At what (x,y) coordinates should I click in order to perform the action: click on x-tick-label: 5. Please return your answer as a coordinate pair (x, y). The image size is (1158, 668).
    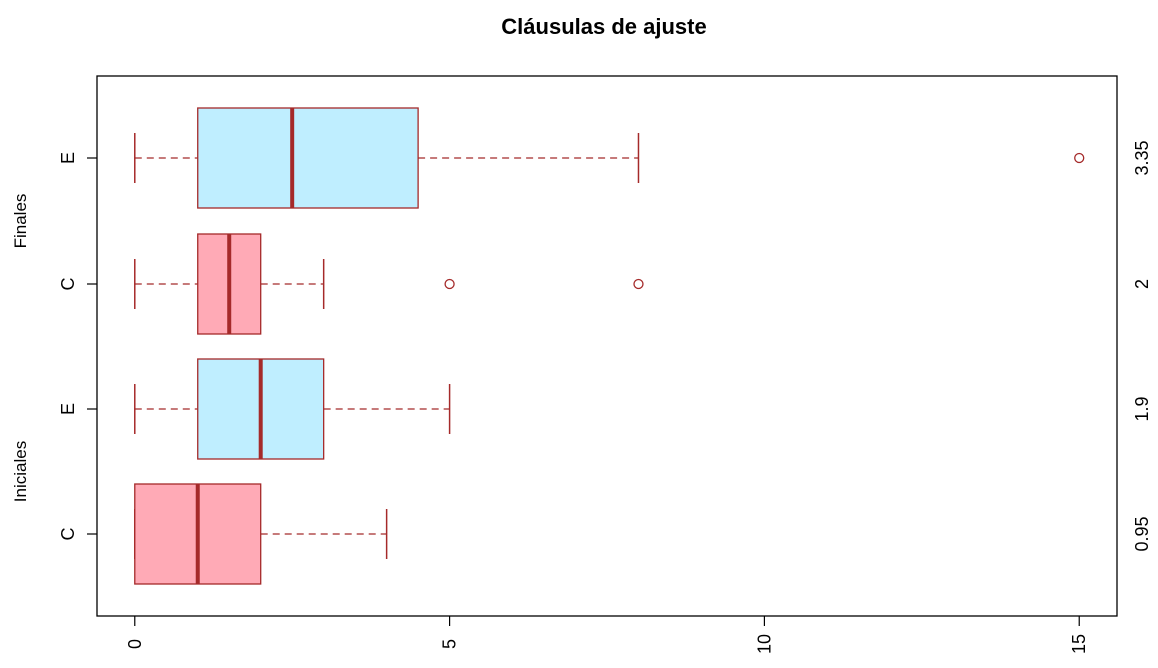
    Looking at the image, I should click on (450, 644).